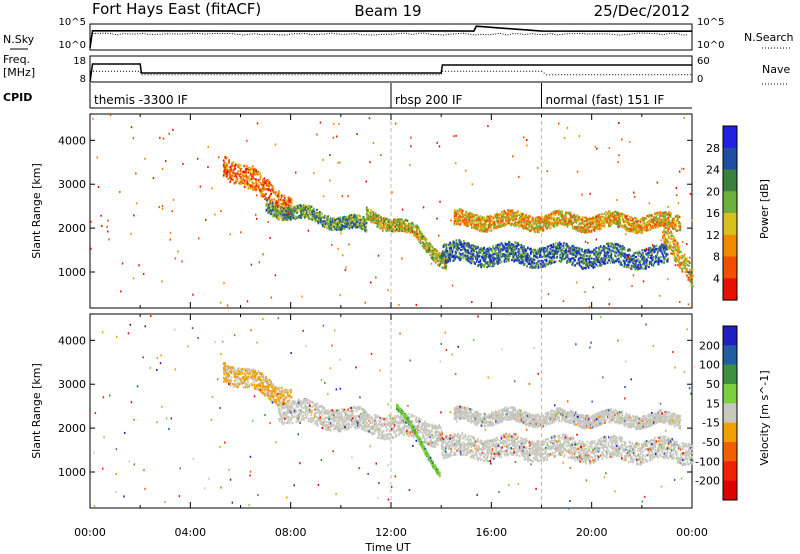  I want to click on nave-label: Nave, so click(776, 69).